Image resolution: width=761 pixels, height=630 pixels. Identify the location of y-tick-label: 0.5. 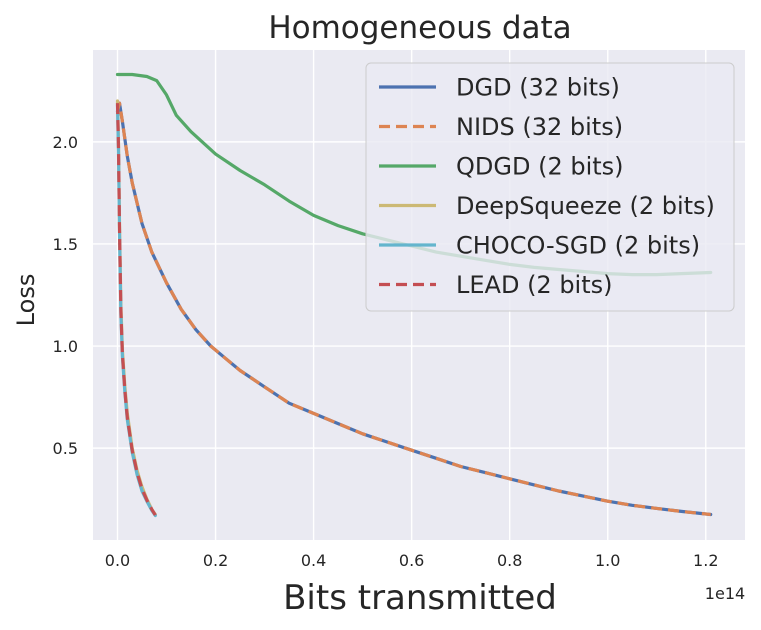
(65, 448).